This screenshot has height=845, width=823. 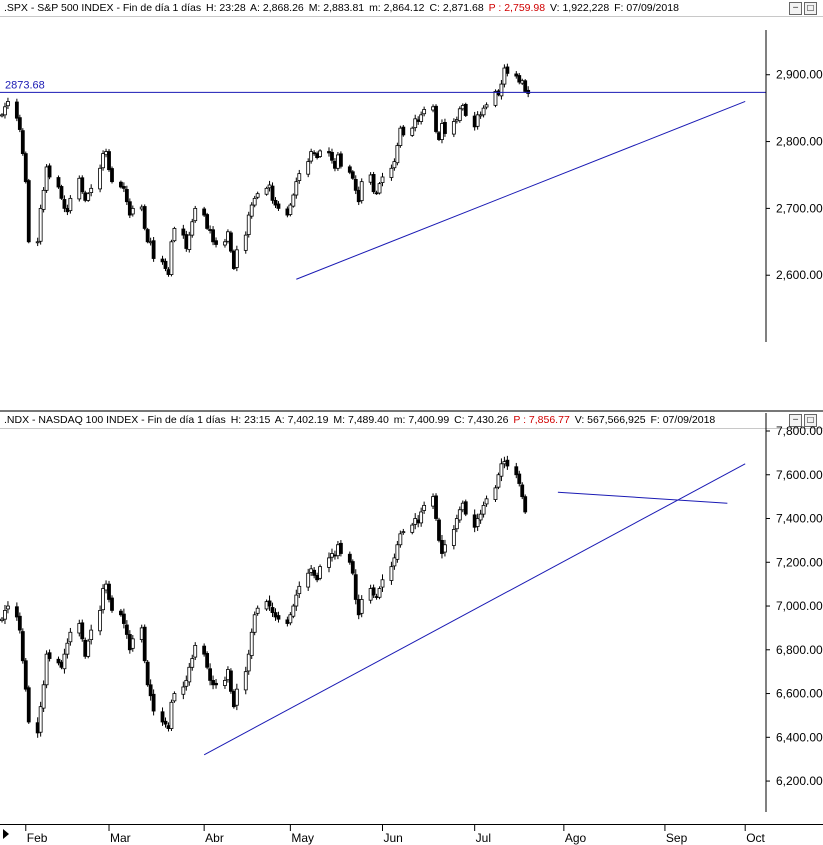 I want to click on scroll-arrow-icon, so click(x=6, y=834).